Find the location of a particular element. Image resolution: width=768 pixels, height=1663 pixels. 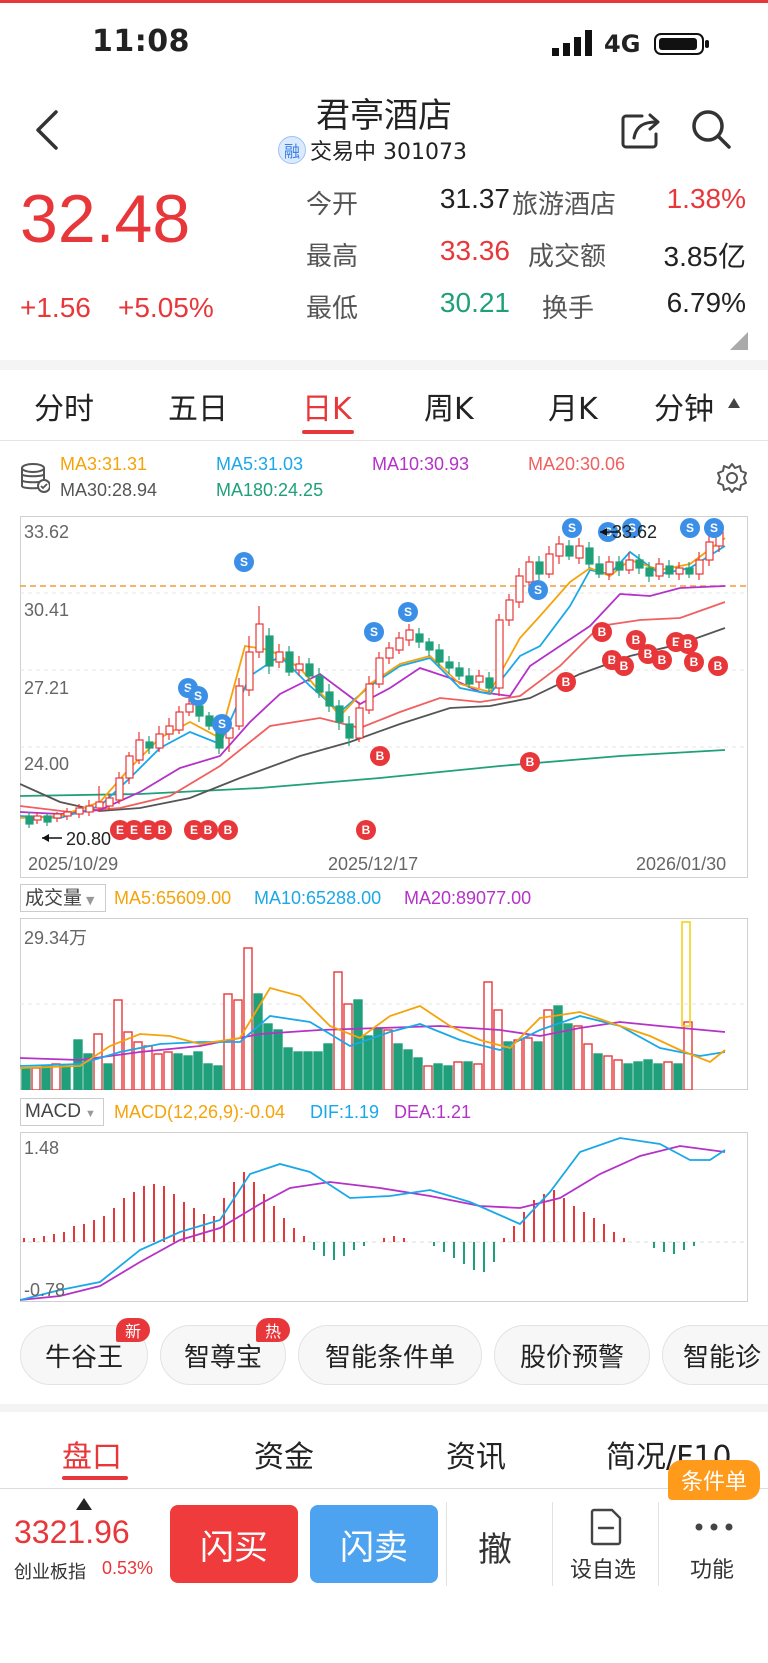

turnover-label: 换手 is located at coordinates (568, 309).